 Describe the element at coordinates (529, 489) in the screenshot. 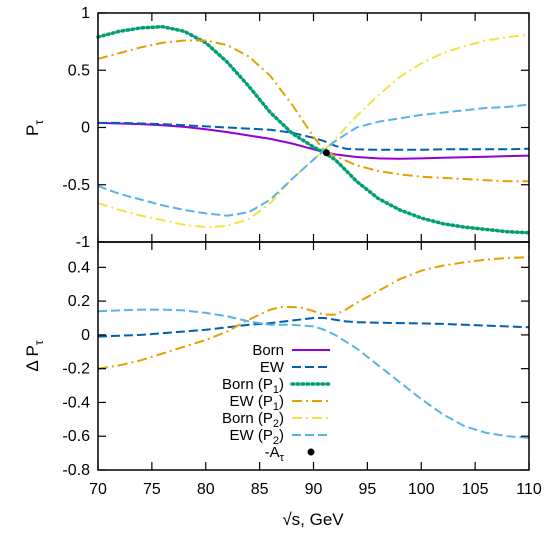

I see `x-tick-label: 110` at that location.